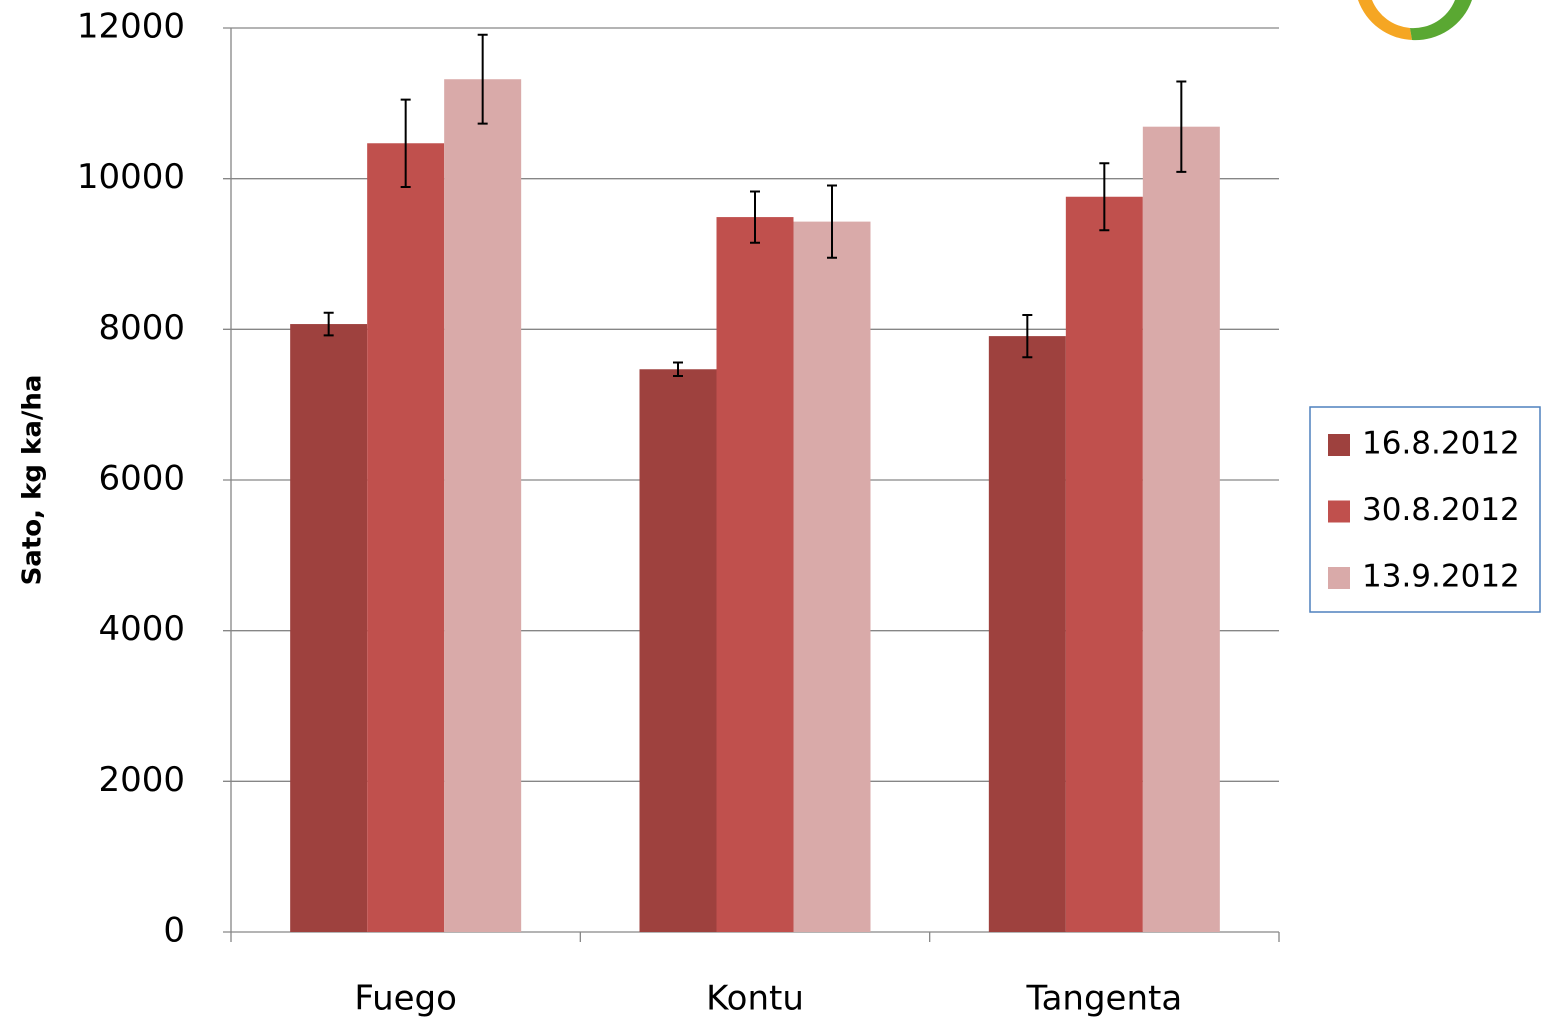 The image size is (1541, 1018). What do you see at coordinates (1441, 510) in the screenshot?
I see `legend-label: 30.8.2012` at bounding box center [1441, 510].